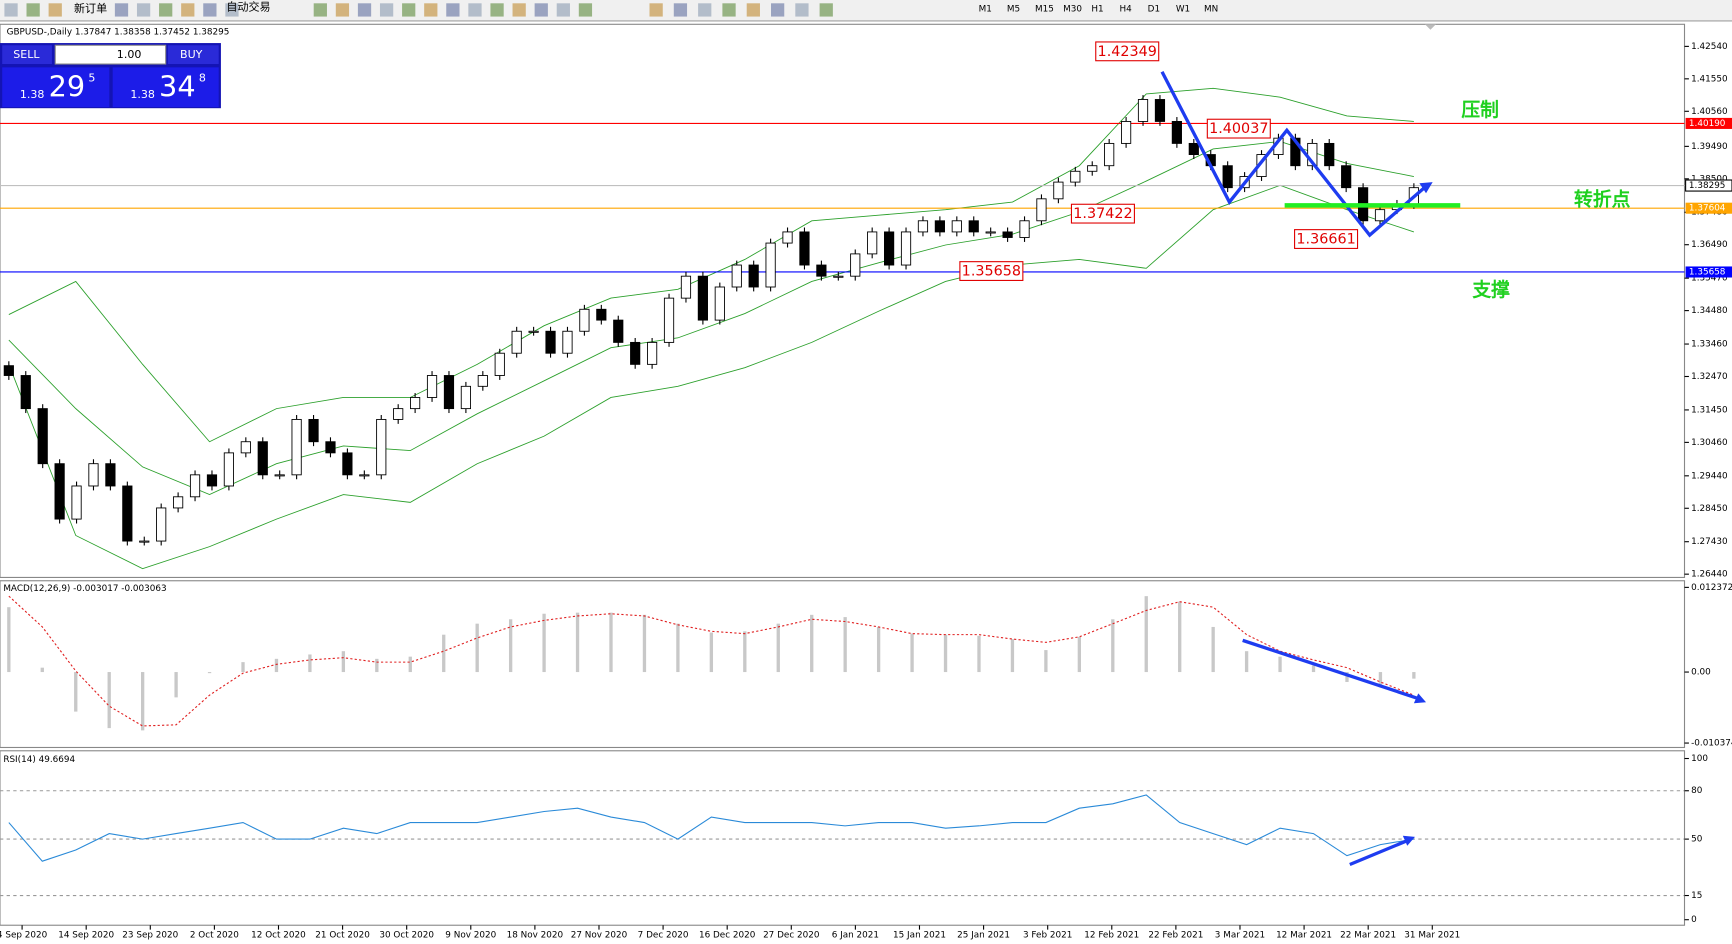 This screenshot has width=1732, height=944. Describe the element at coordinates (91, 77) in the screenshot. I see `sell-point: 5` at that location.